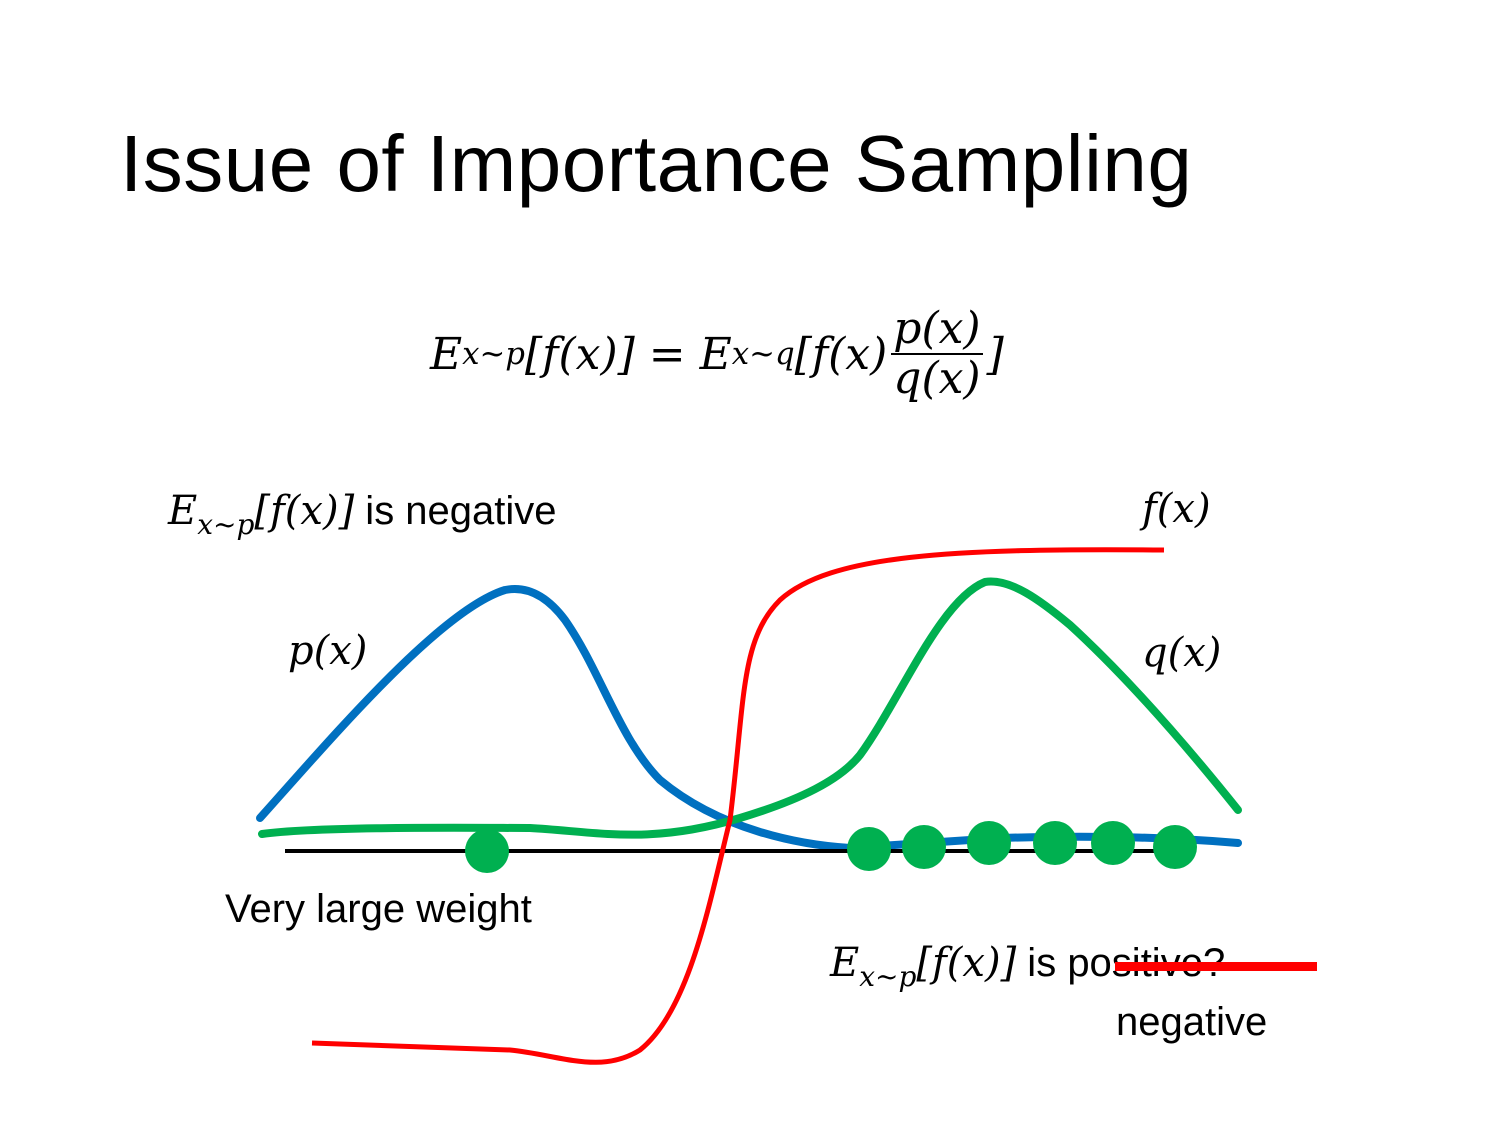  What do you see at coordinates (715, 354) in the screenshot?
I see `formula-rhs-E: E` at bounding box center [715, 354].